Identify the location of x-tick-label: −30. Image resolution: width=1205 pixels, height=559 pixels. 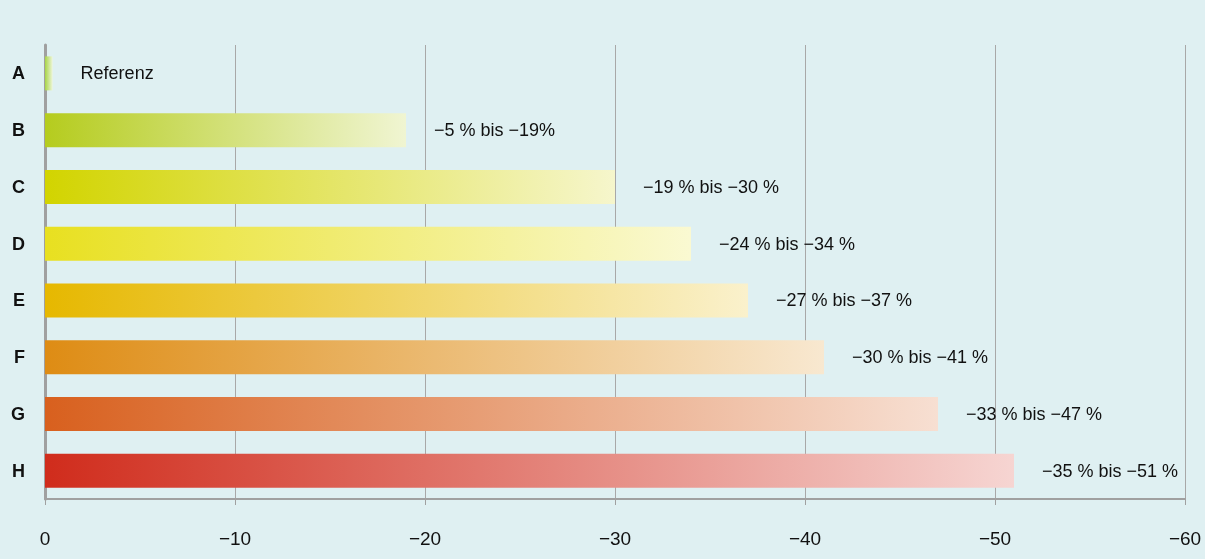
(615, 538).